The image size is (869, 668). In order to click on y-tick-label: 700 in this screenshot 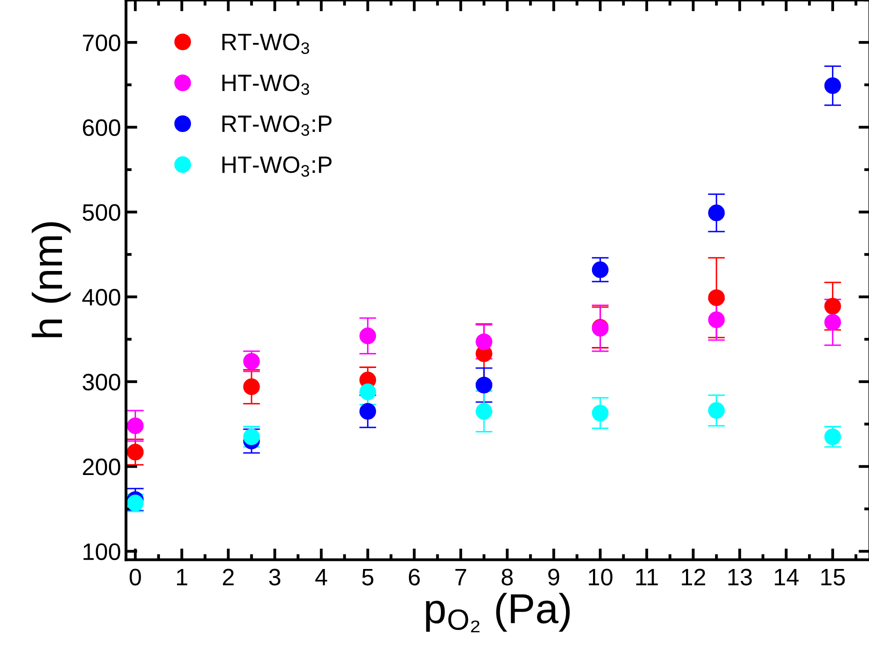, I will do `click(101, 43)`.